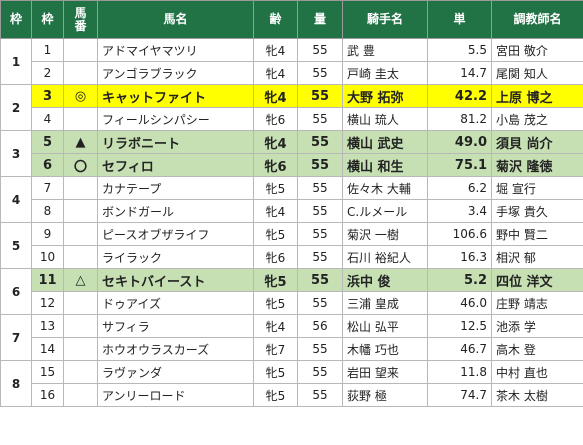 The height and width of the screenshot is (445, 583). I want to click on trainer-cell: 野中 賢二, so click(537, 234).